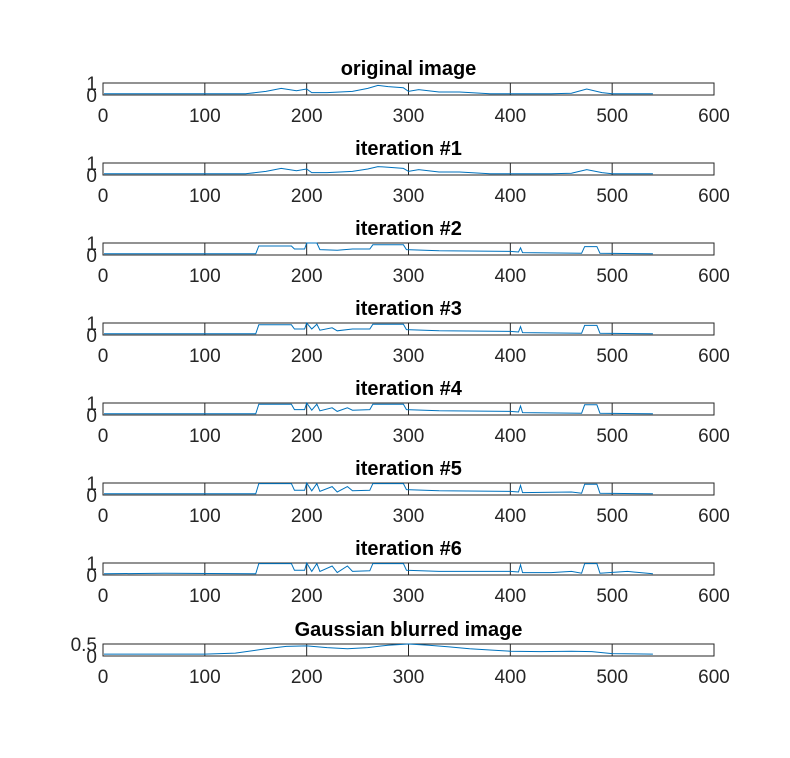 The image size is (790, 758). What do you see at coordinates (408, 309) in the screenshot?
I see `subplot-title: iteration #3` at bounding box center [408, 309].